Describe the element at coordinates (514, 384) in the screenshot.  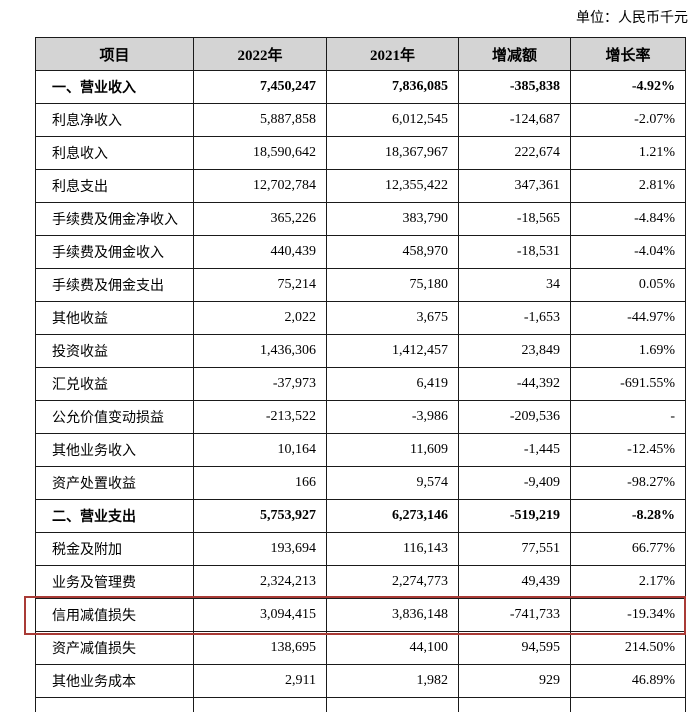
I see `value-change: -44,392` at that location.